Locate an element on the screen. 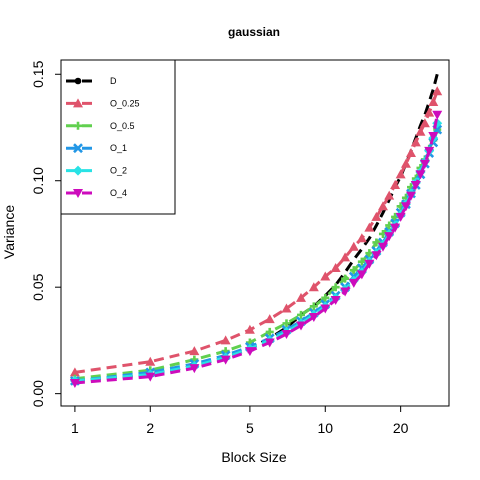  y-tick-label: 0.15 is located at coordinates (38, 73).